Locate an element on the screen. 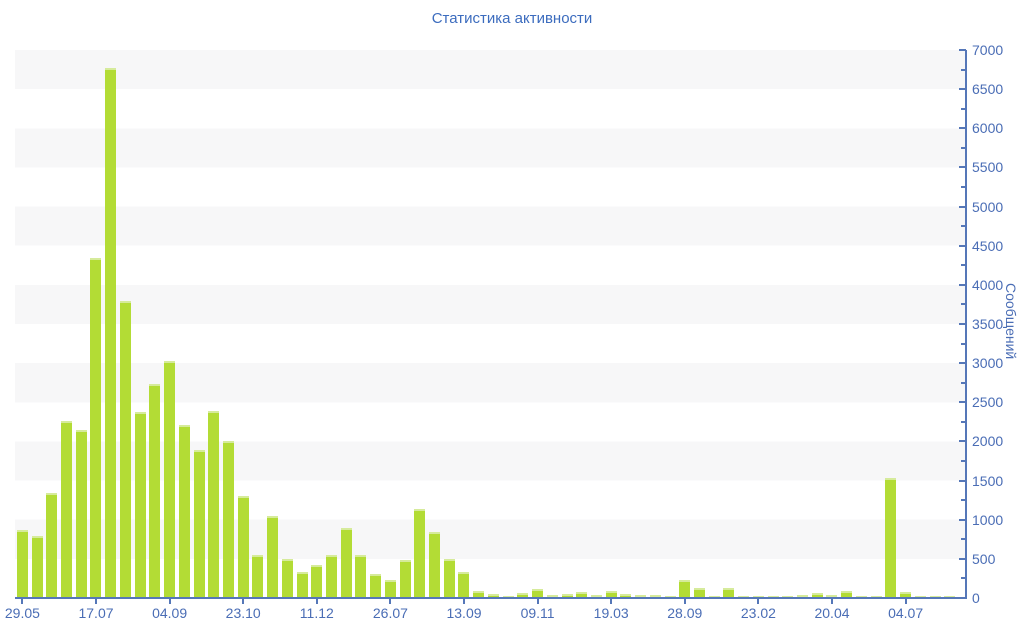 Image resolution: width=1024 pixels, height=640 pixels. y-tick-label: 500 is located at coordinates (984, 558).